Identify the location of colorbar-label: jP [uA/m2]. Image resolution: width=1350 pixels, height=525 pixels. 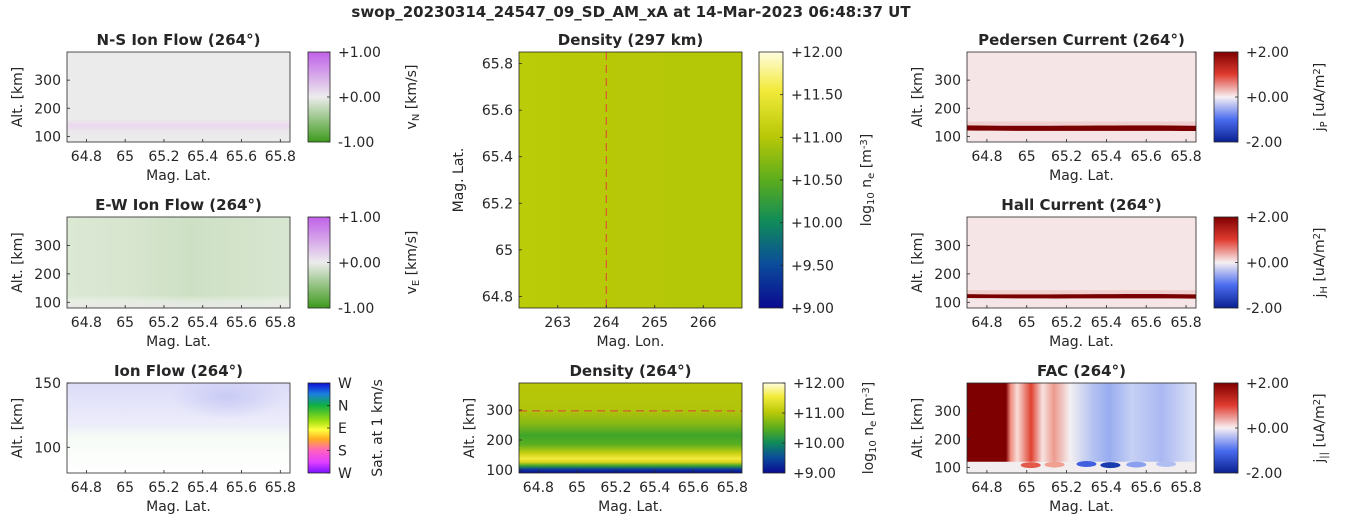
(1321, 97).